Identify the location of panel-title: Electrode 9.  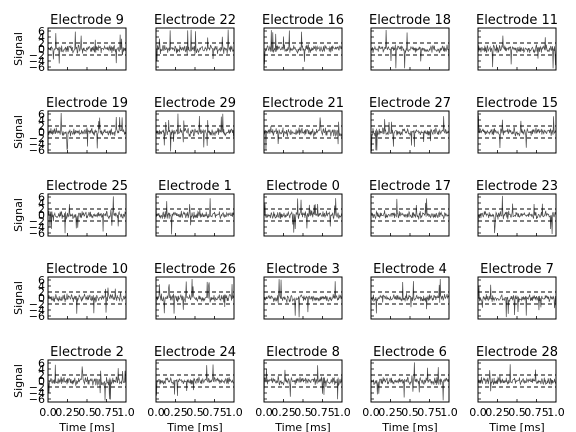
(87, 20).